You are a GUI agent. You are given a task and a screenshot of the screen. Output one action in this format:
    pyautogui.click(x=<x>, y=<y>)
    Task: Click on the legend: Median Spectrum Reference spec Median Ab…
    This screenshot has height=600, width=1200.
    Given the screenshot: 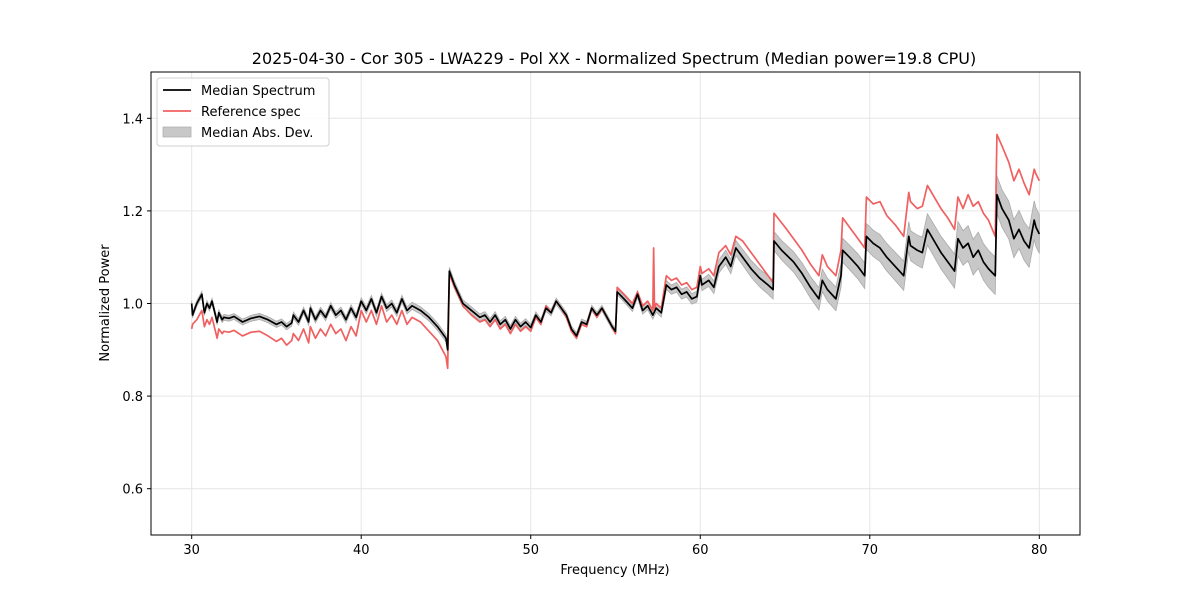 What is the action you would take?
    pyautogui.click(x=243, y=112)
    